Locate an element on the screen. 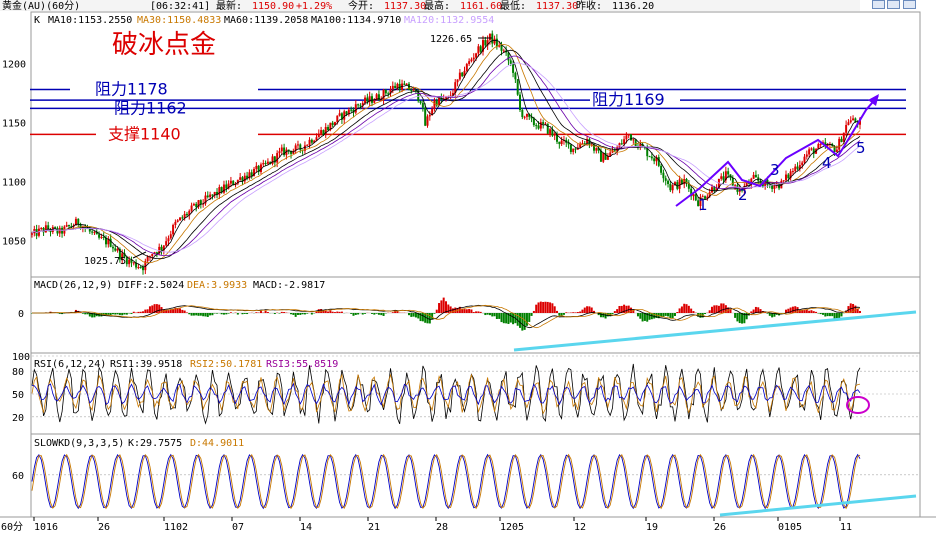 Image resolution: width=936 pixels, height=535 pixels. window-restore-button is located at coordinates (878, 4).